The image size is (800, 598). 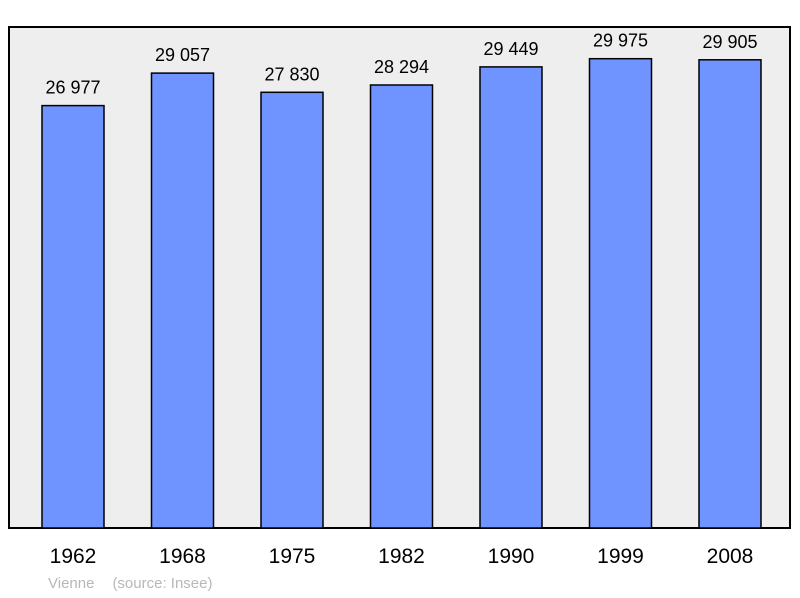 What do you see at coordinates (182, 300) in the screenshot?
I see `bar-1968` at bounding box center [182, 300].